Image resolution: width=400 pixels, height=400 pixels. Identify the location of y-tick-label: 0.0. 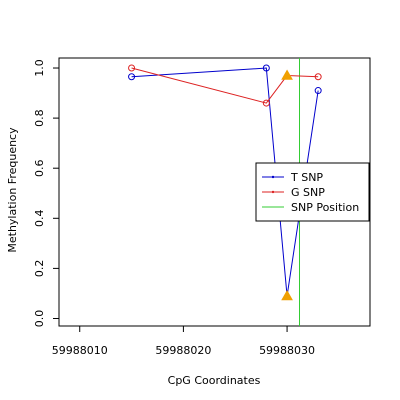
(39, 319).